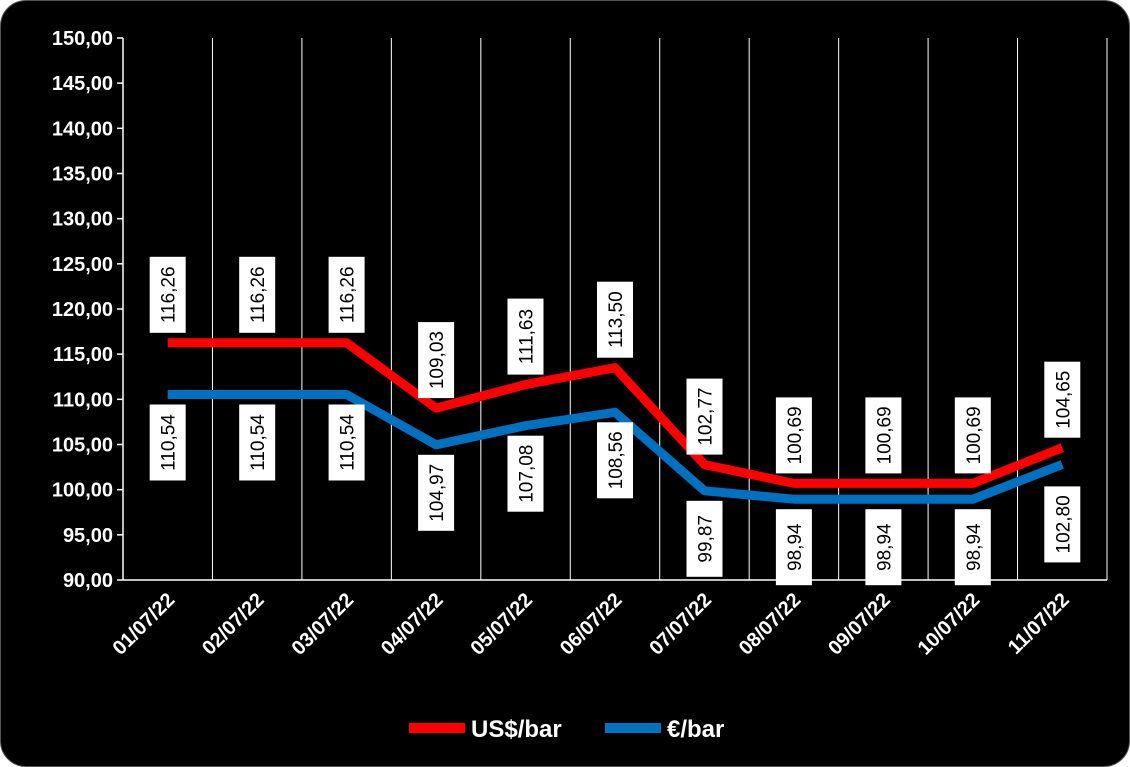  I want to click on data-label: 102,77, so click(704, 416).